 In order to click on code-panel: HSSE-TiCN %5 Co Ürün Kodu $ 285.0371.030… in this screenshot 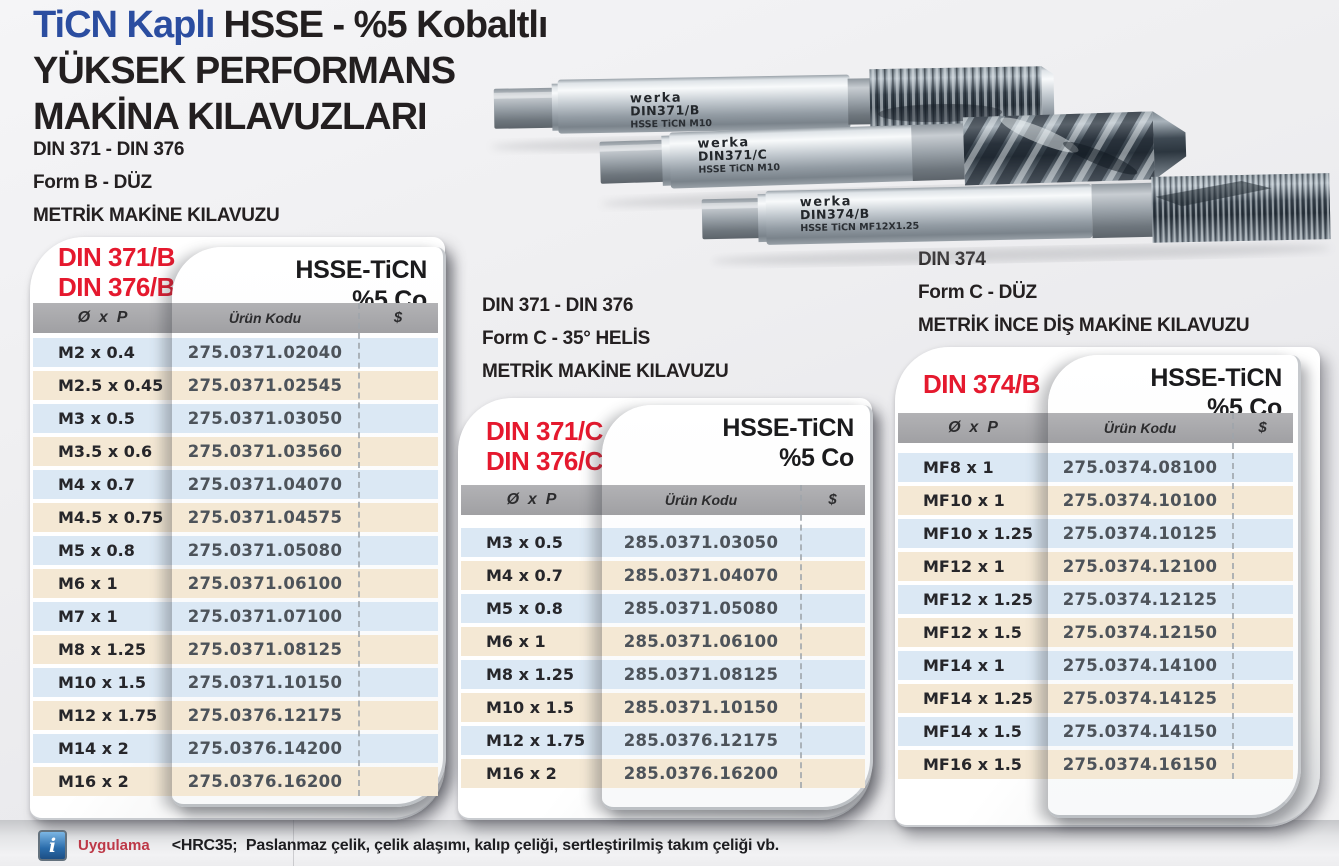, I will do `click(737, 607)`.